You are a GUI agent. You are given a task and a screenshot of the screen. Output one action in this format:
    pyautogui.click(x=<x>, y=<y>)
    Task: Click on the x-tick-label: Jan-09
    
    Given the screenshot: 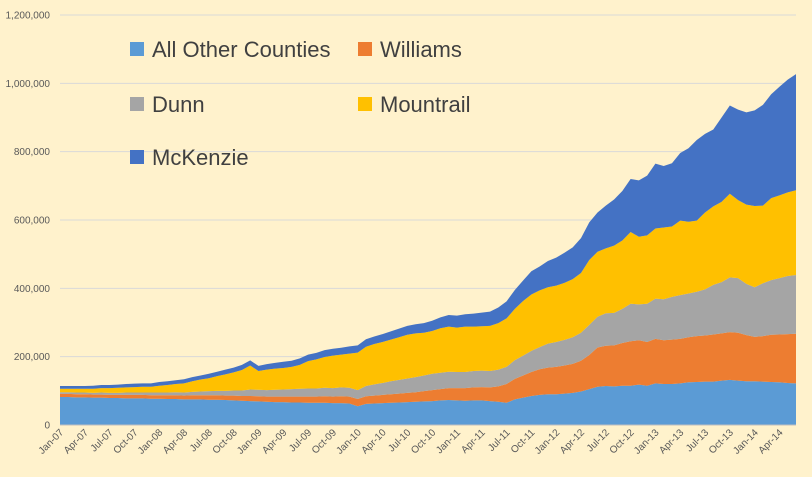 What is the action you would take?
    pyautogui.click(x=250, y=442)
    